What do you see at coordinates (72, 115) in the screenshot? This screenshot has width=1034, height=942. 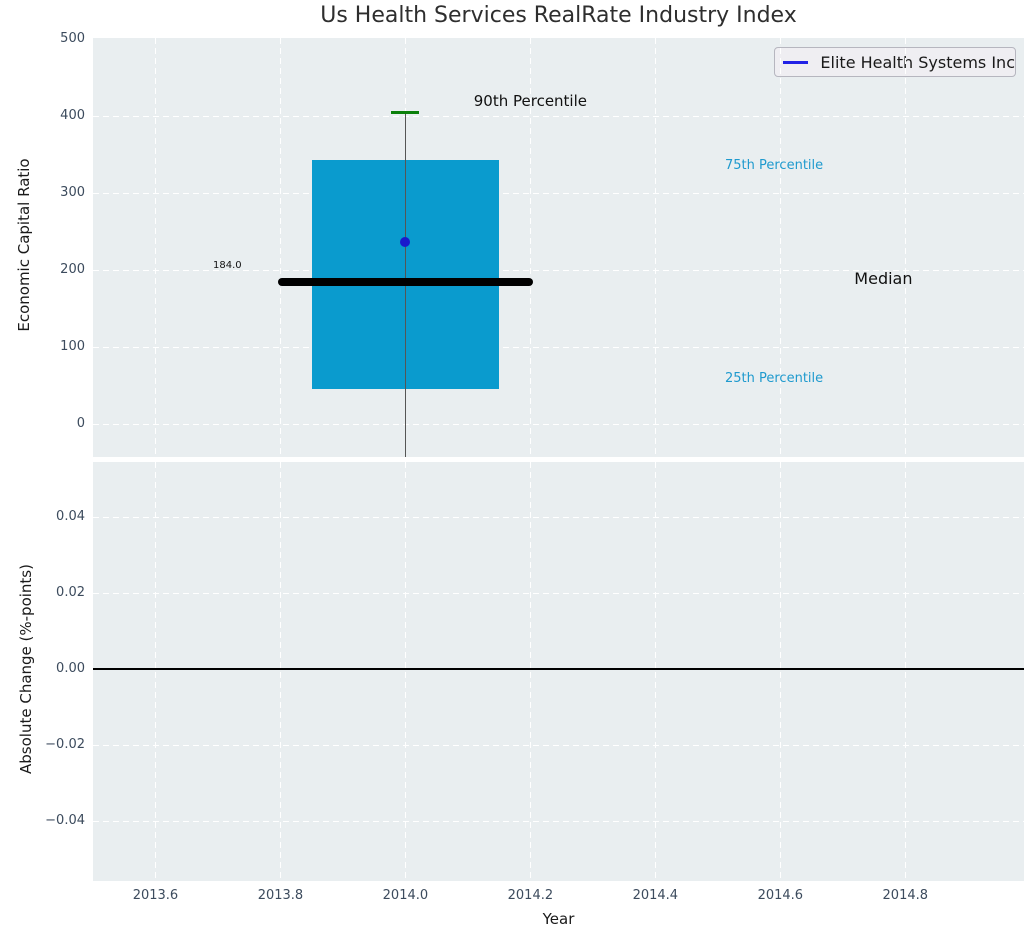 I see `y-tick-label: 400` at bounding box center [72, 115].